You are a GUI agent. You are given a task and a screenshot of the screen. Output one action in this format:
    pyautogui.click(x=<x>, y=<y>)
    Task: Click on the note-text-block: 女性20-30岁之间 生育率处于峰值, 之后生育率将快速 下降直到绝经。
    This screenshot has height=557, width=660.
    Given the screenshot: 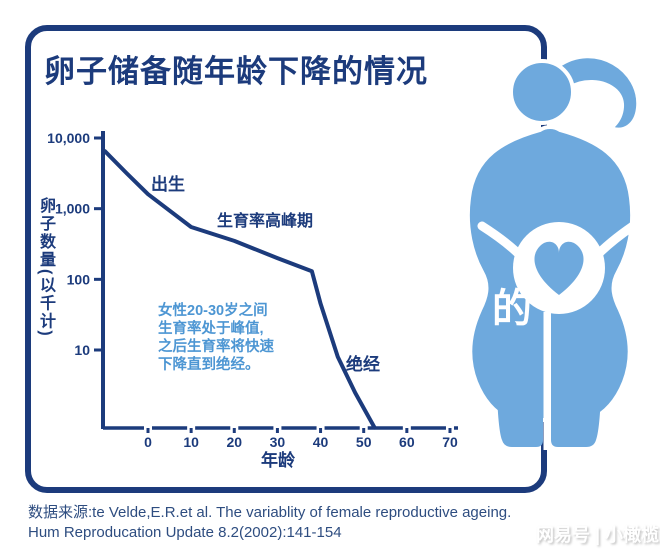 What is the action you would take?
    pyautogui.click(x=216, y=338)
    